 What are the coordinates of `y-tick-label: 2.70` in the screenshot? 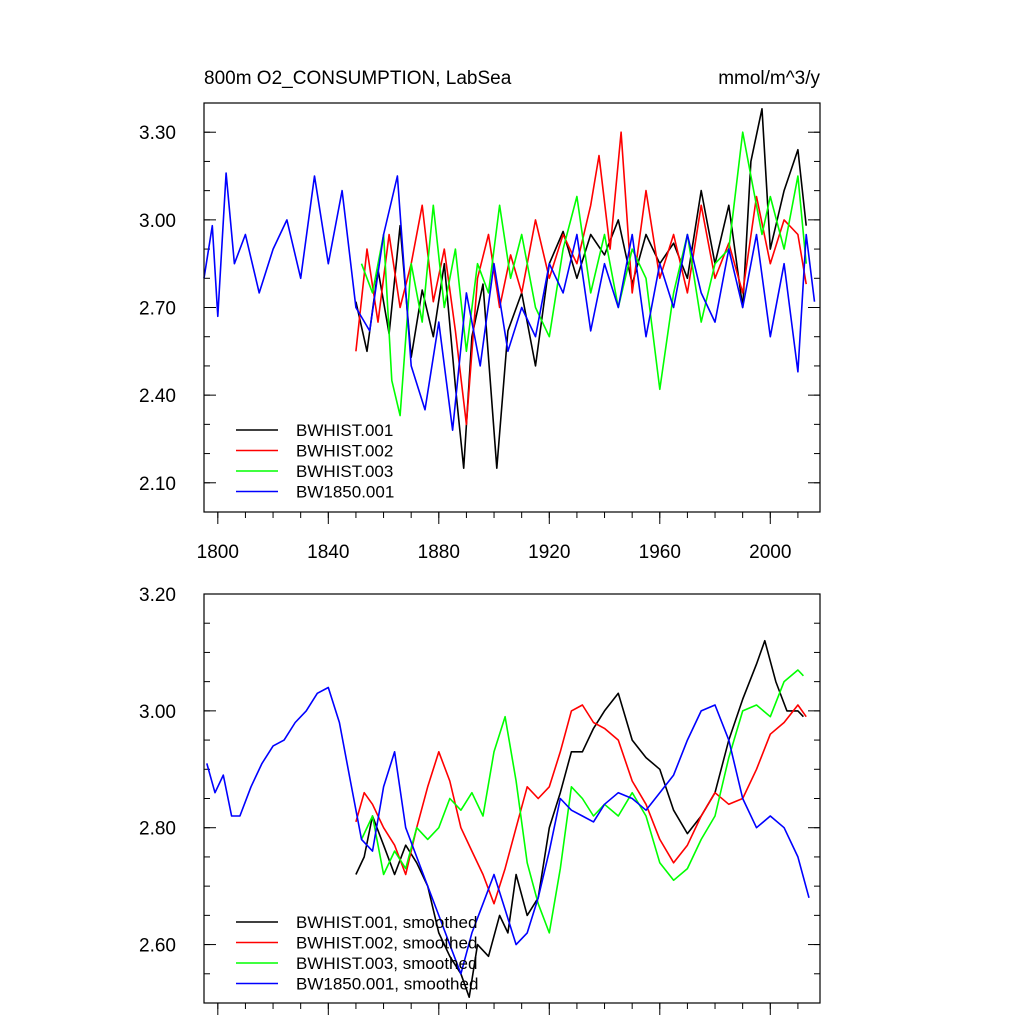 It's located at (157, 309).